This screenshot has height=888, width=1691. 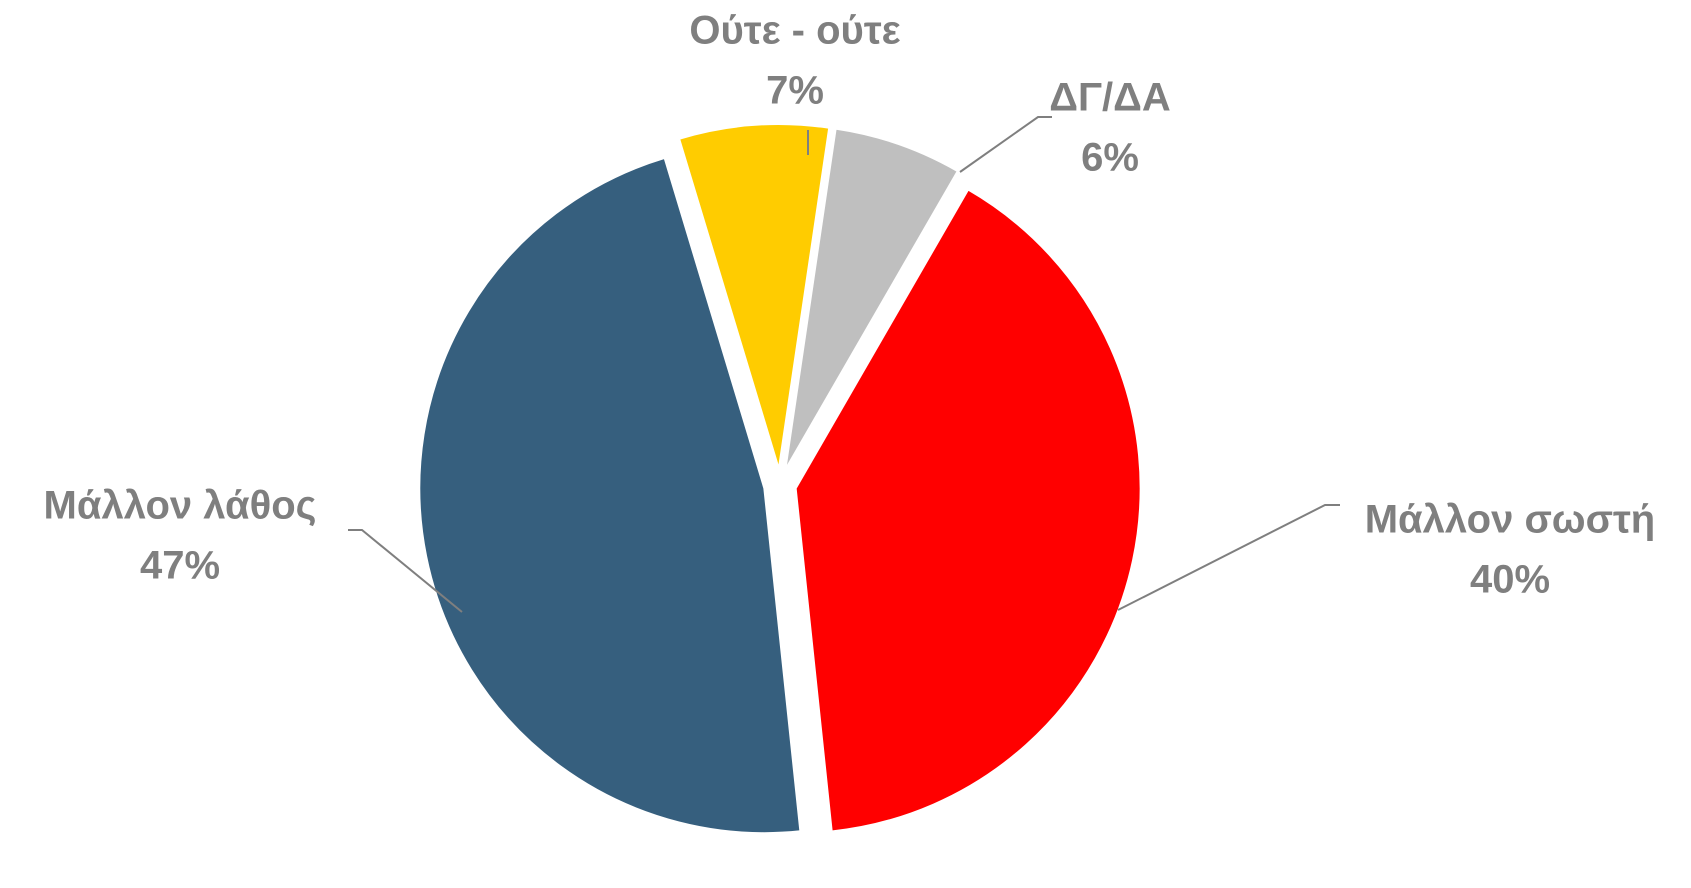 I want to click on slice-value-label: 47%, so click(x=180, y=566).